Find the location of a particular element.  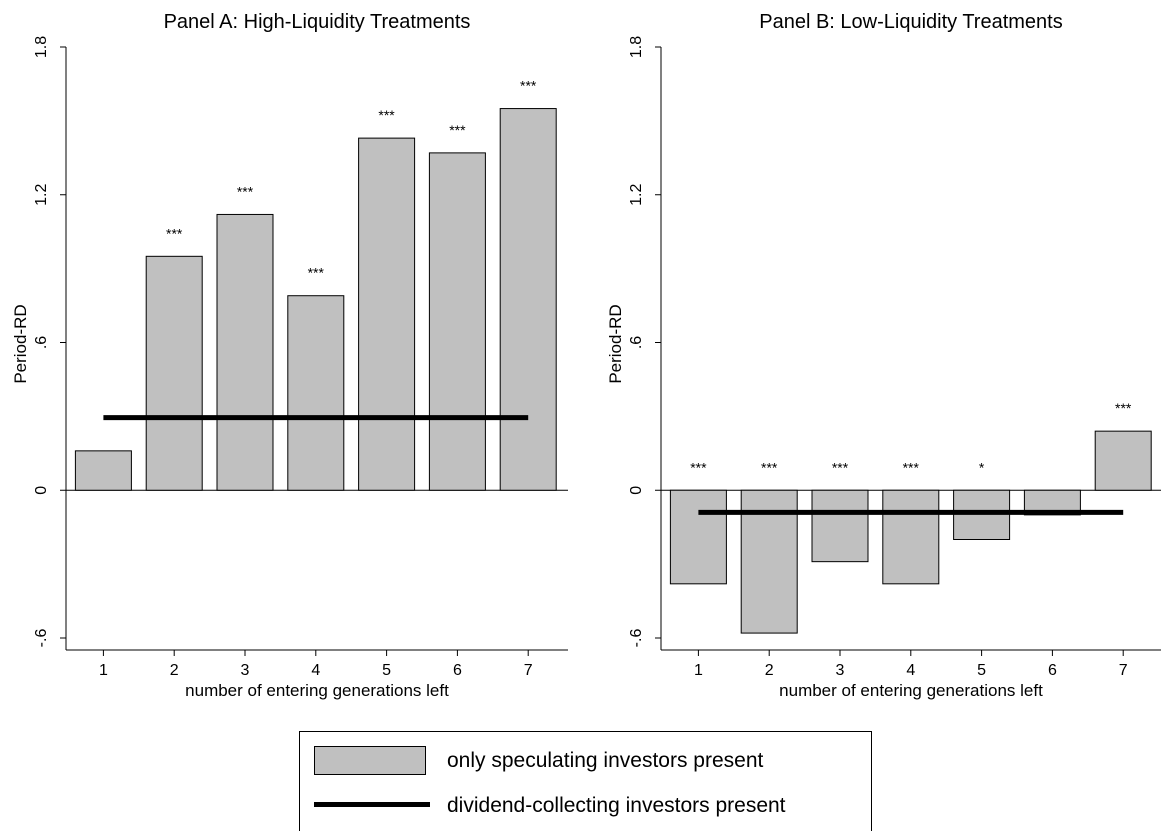

significance-stars: * is located at coordinates (982, 467).